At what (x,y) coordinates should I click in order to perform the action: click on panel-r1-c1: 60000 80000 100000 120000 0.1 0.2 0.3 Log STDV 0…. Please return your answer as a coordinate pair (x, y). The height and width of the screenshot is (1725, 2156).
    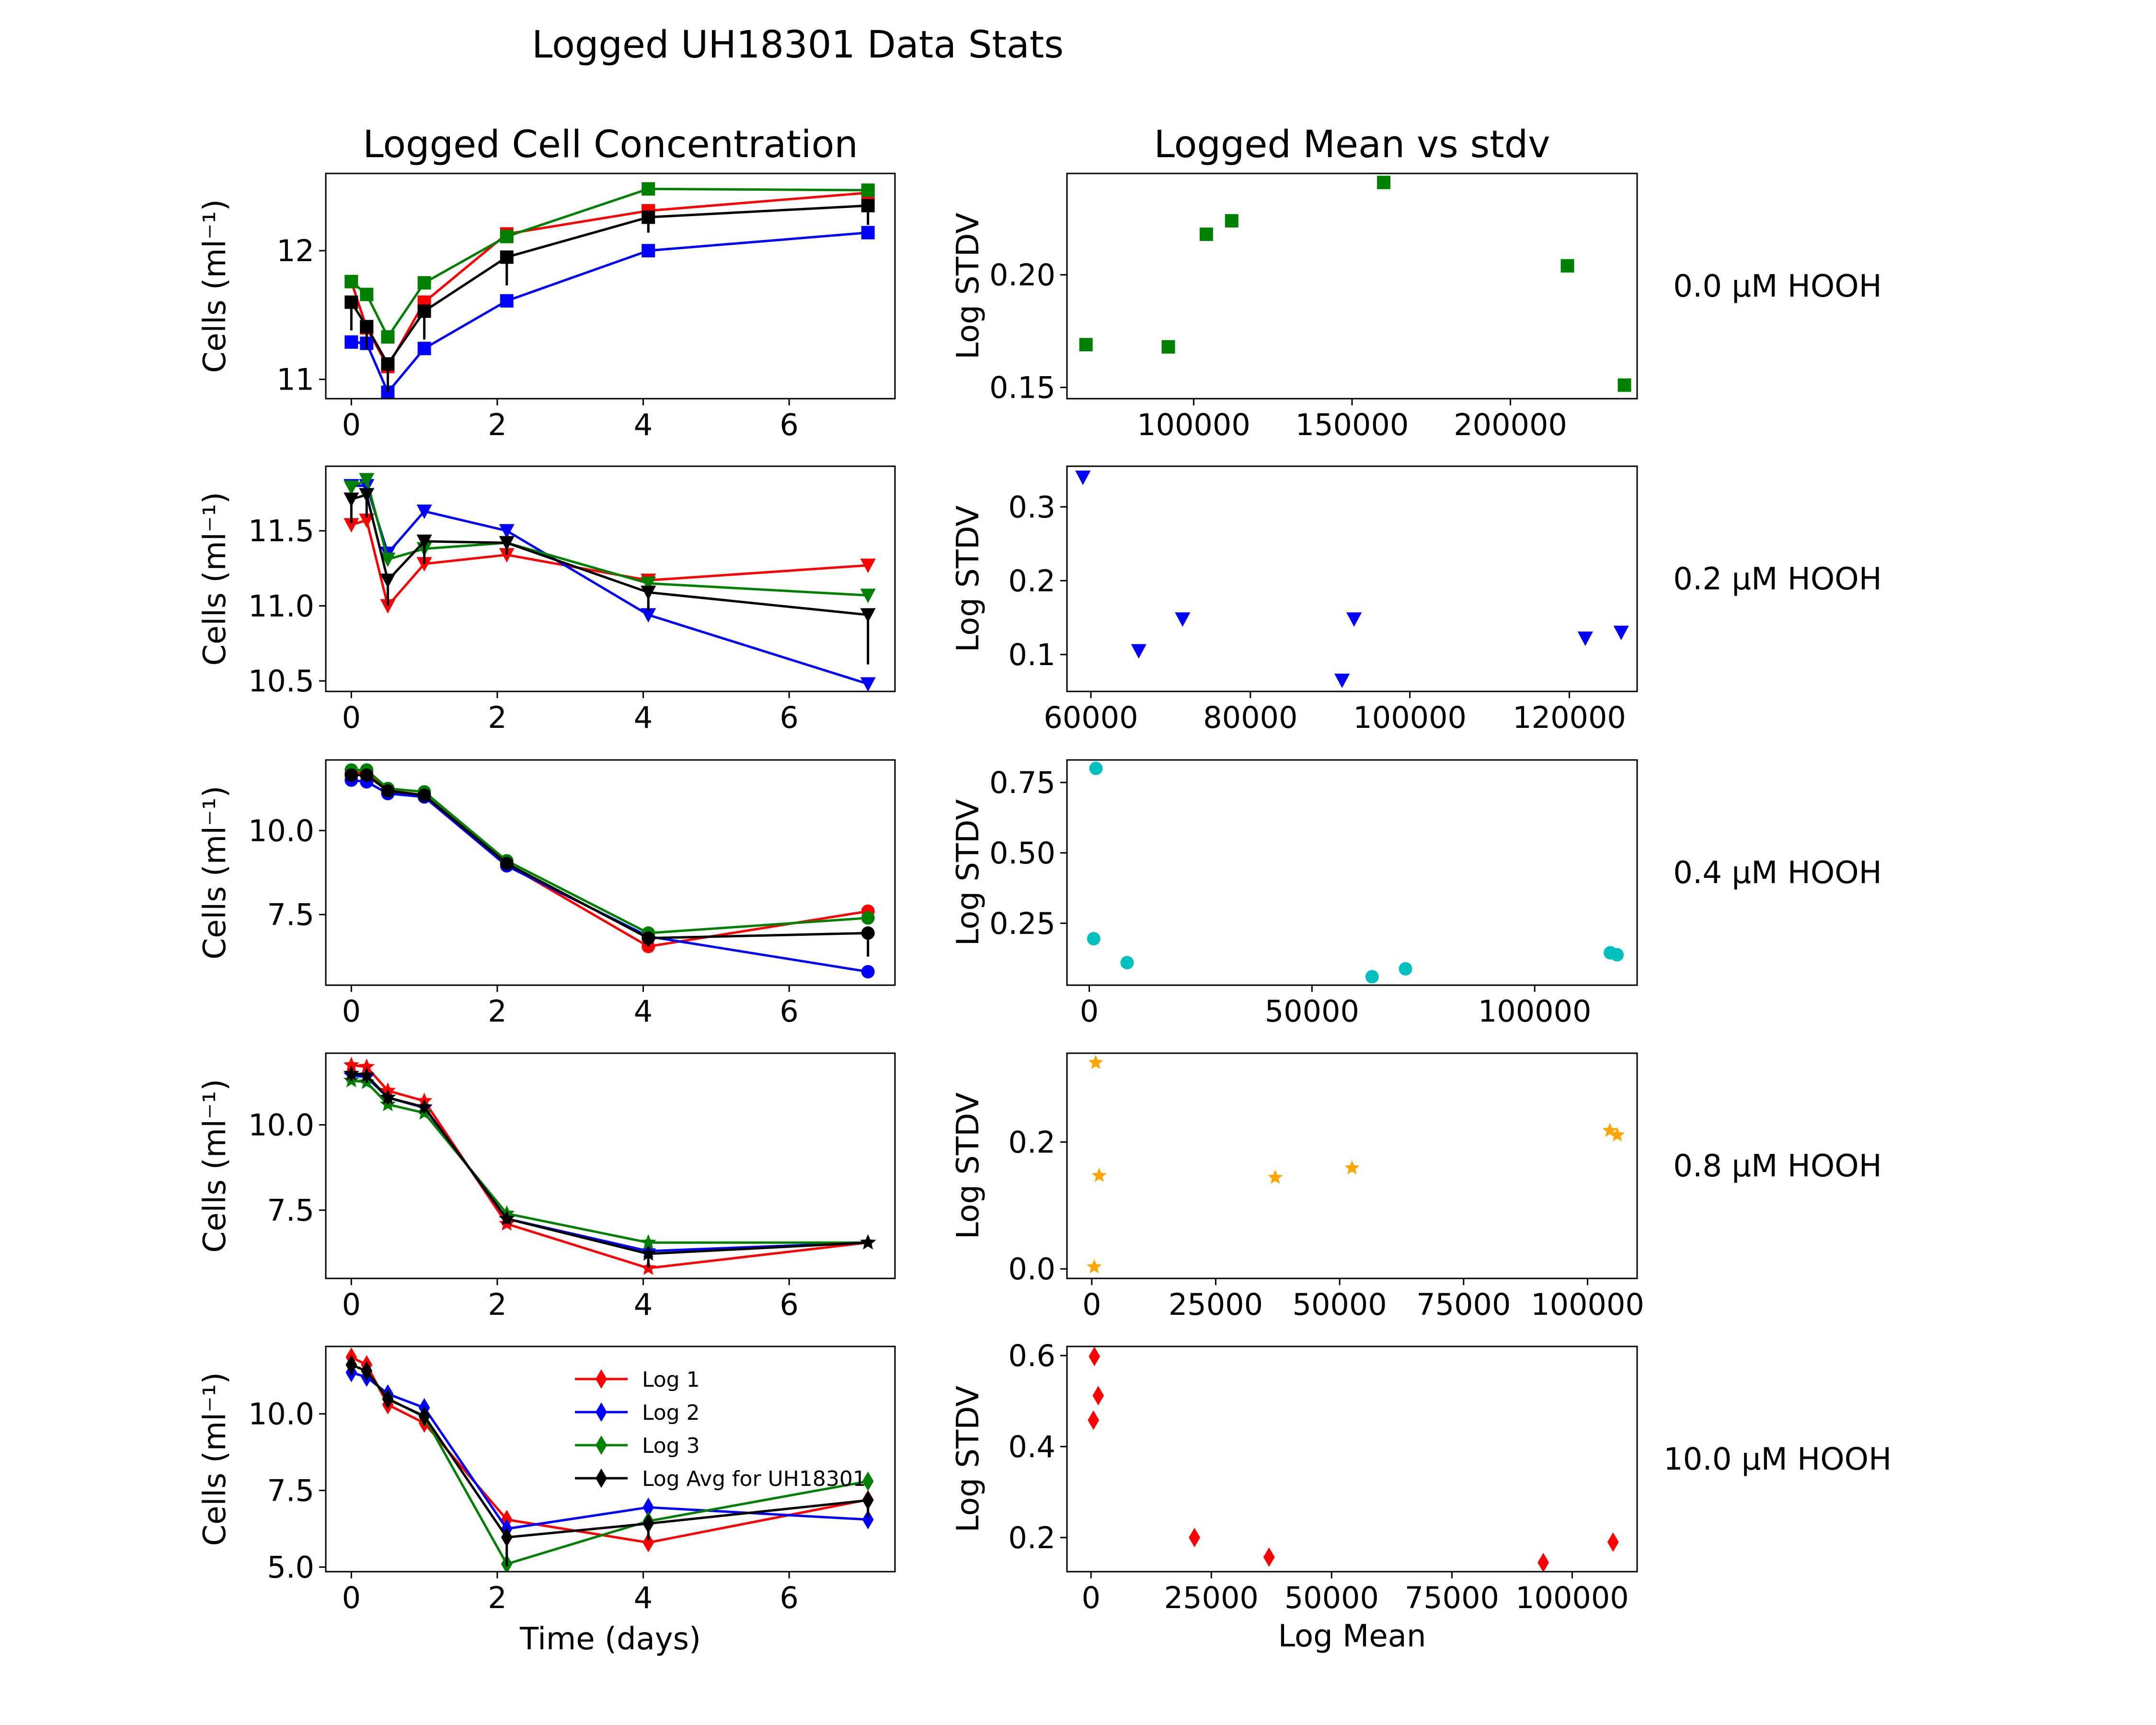
    Looking at the image, I should click on (1416, 600).